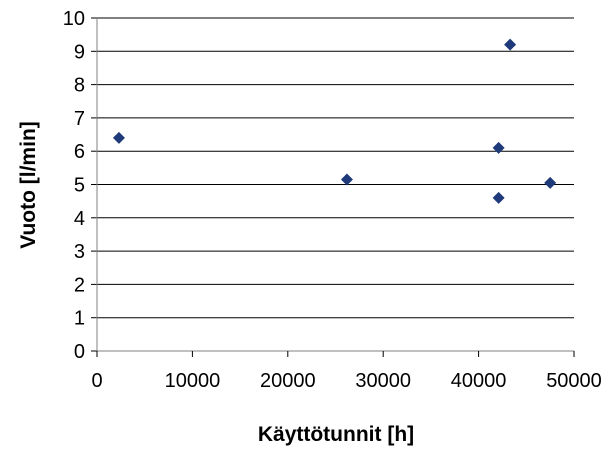 The height and width of the screenshot is (450, 608). What do you see at coordinates (79, 352) in the screenshot?
I see `y-tick-label: 0` at bounding box center [79, 352].